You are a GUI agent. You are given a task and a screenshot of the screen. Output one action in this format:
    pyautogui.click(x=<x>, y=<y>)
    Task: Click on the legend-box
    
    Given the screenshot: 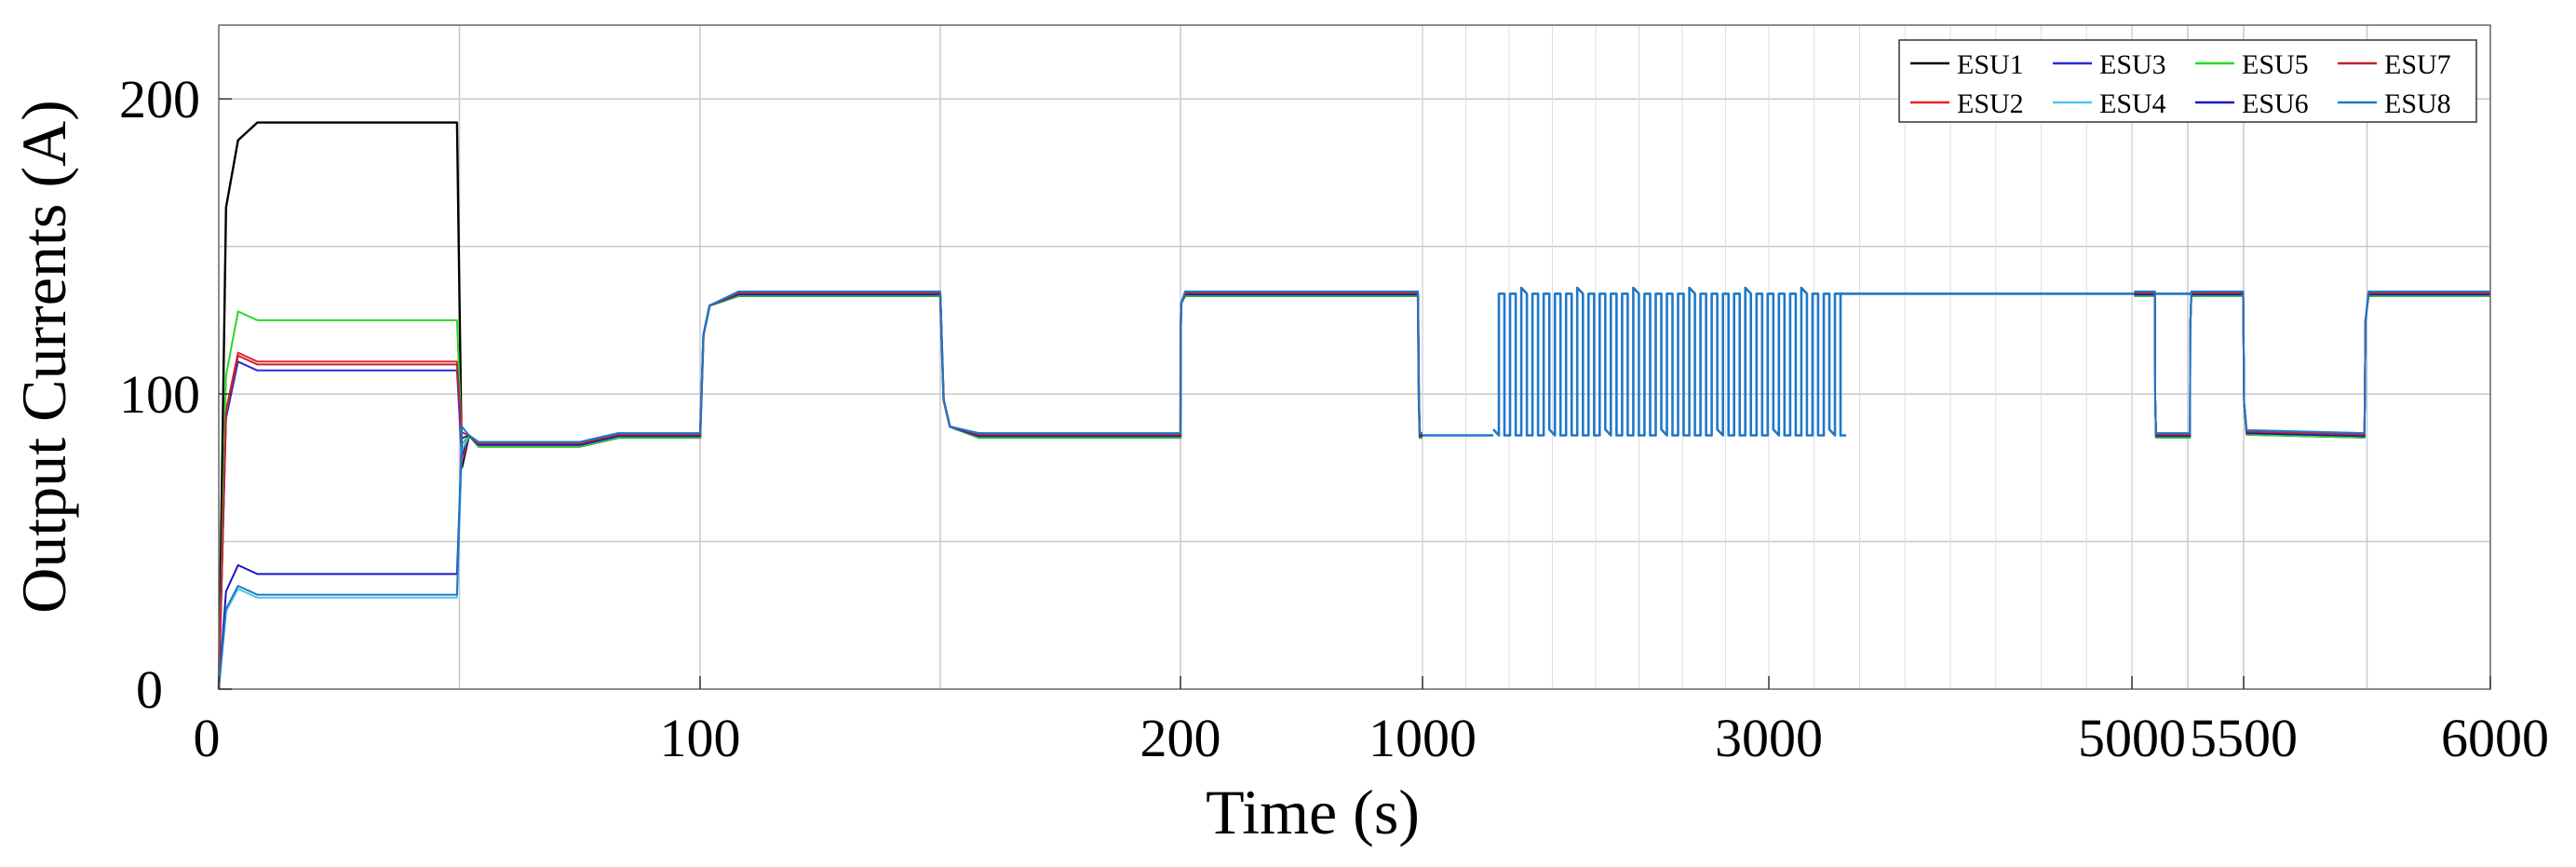 What is the action you would take?
    pyautogui.click(x=2187, y=81)
    